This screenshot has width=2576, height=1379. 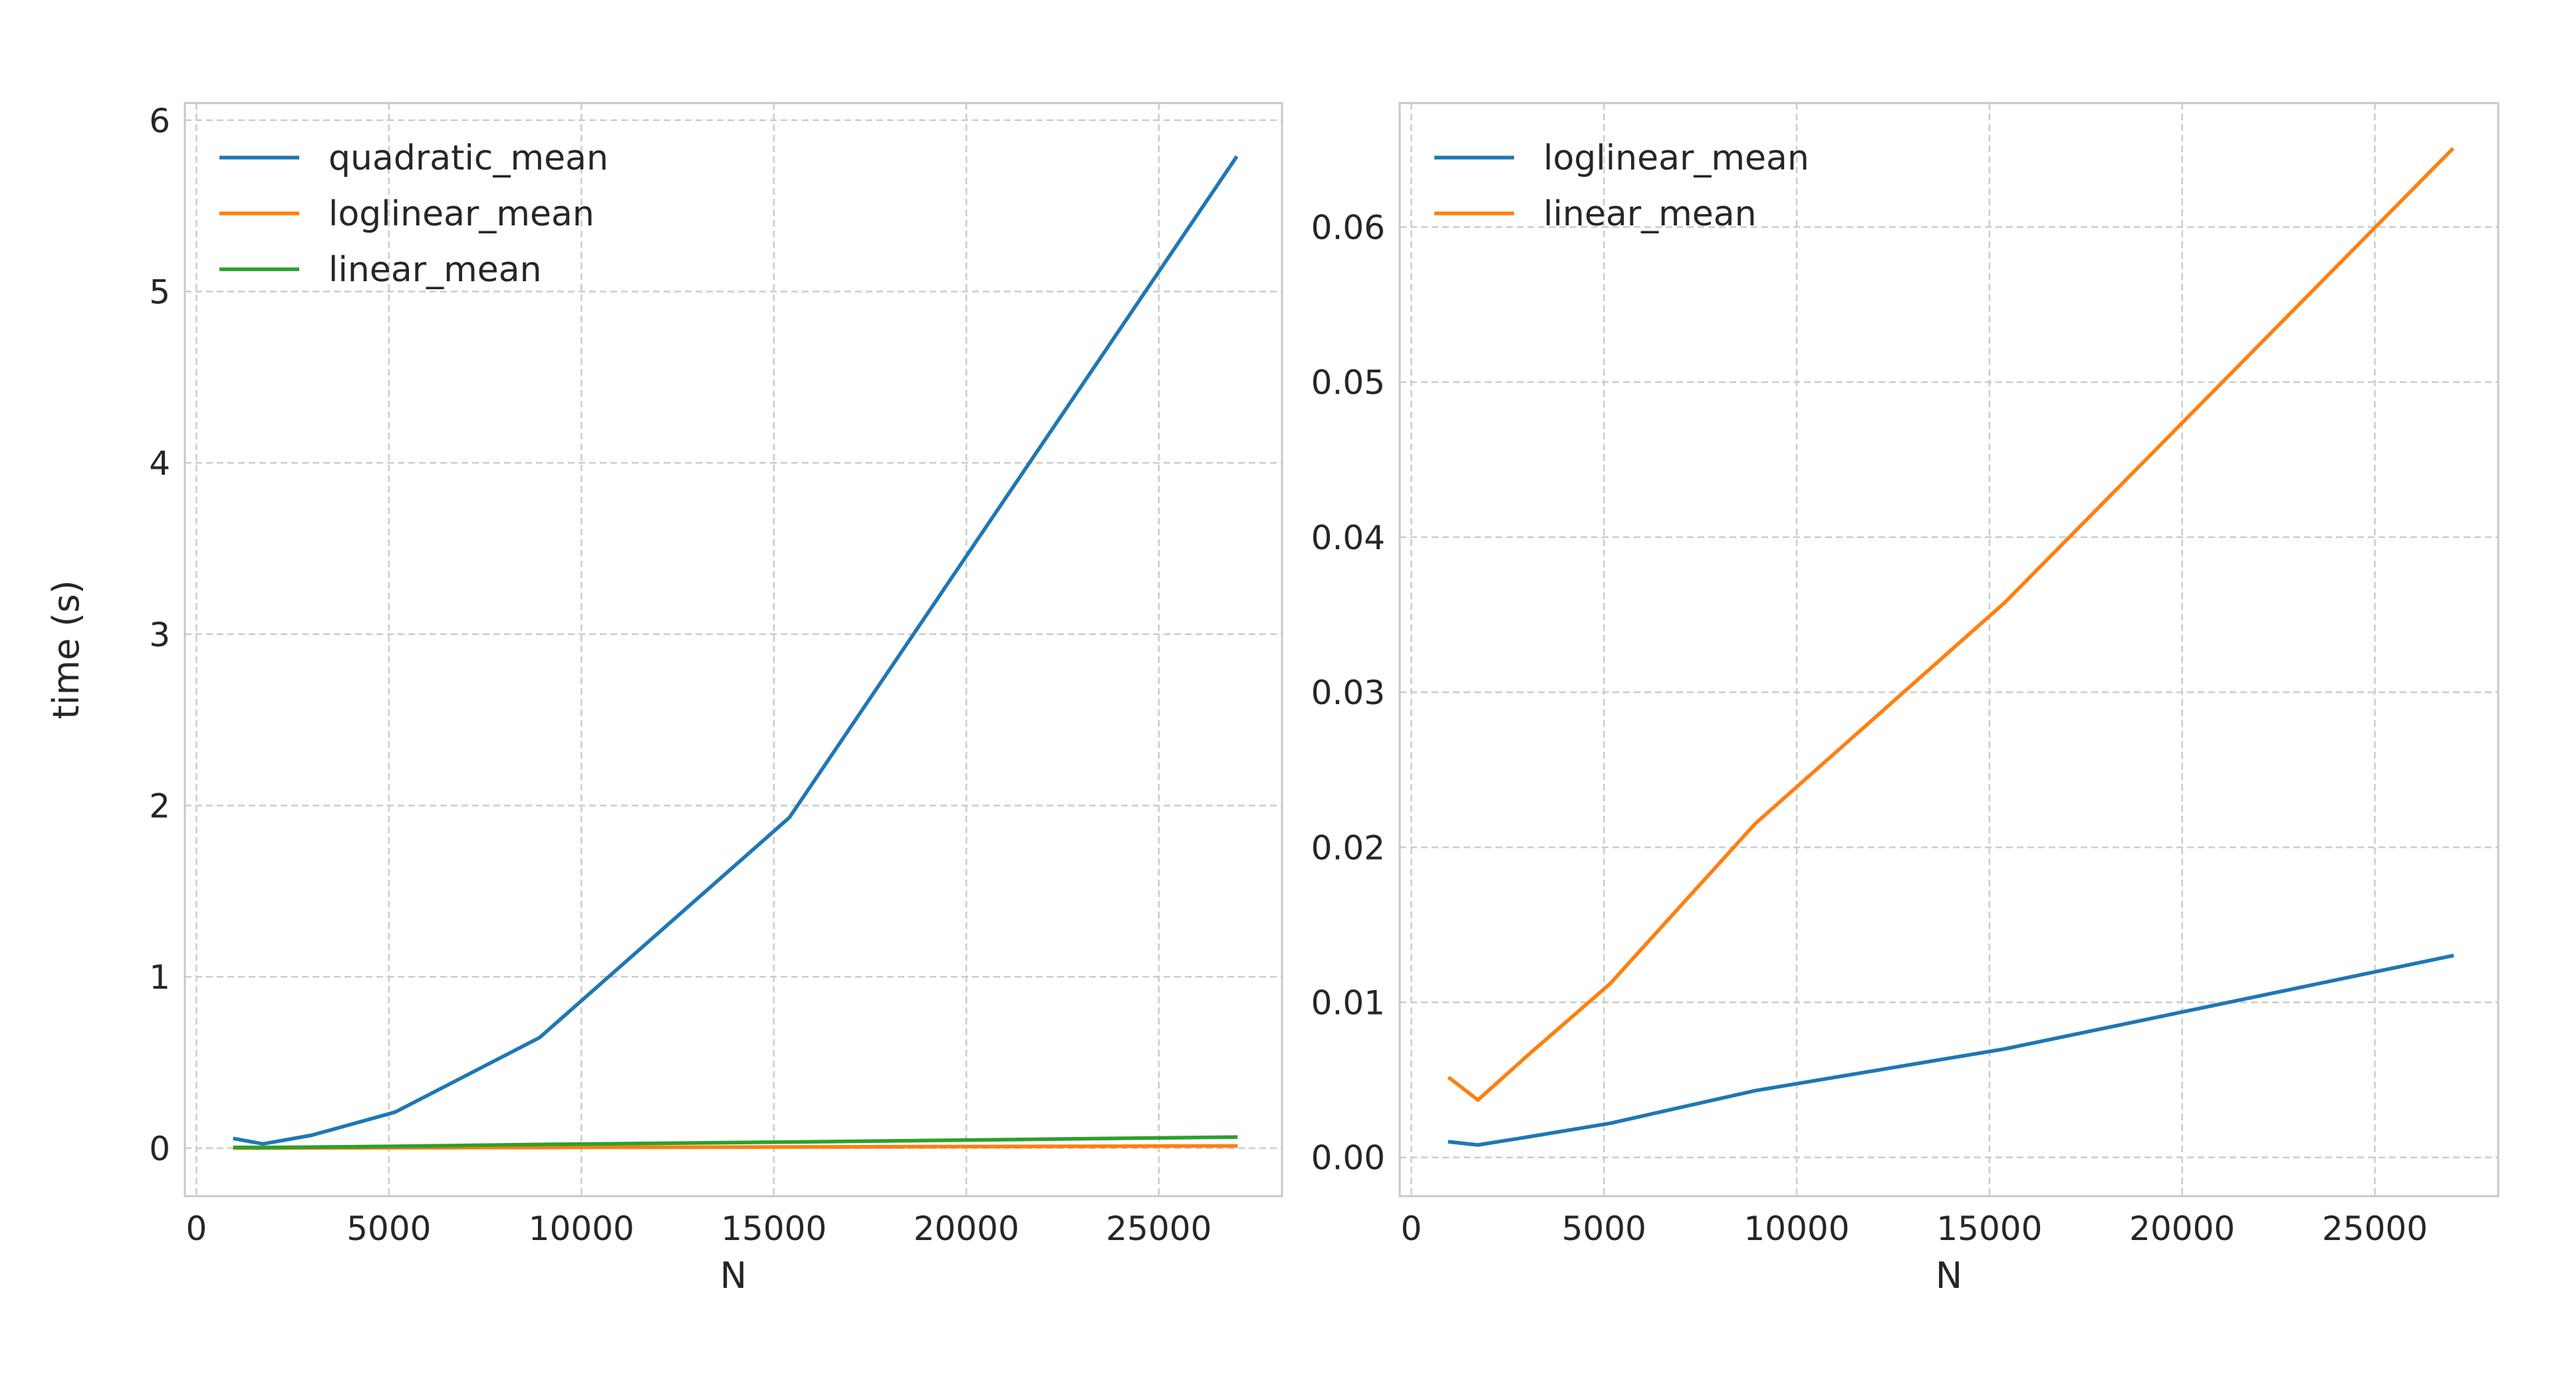 I want to click on y-tick-label: 5, so click(x=159, y=292).